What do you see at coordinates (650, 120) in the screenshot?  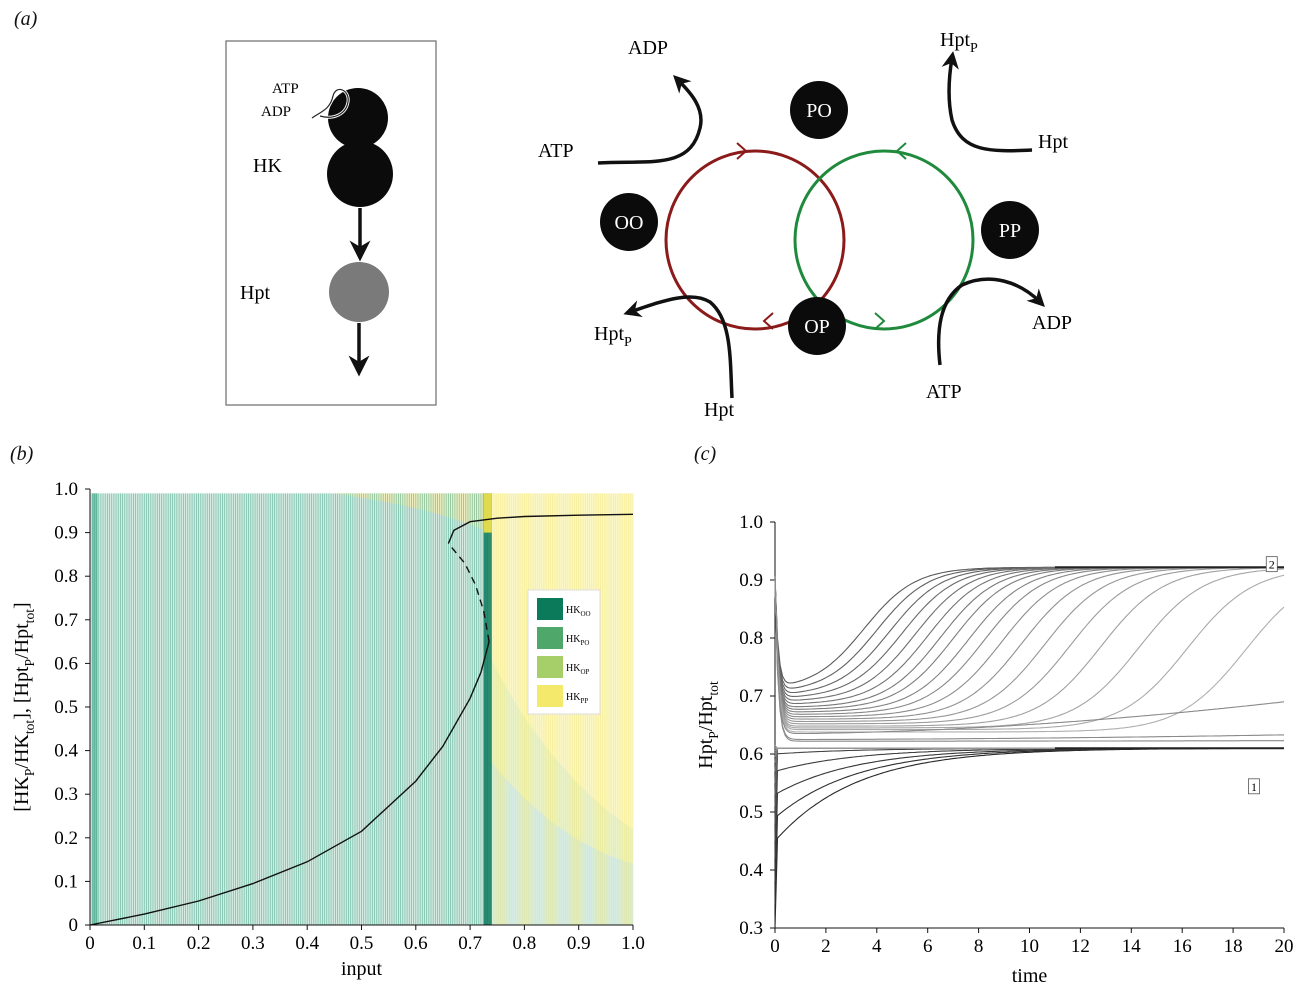 I see `atp-to-adp-top-arrow` at bounding box center [650, 120].